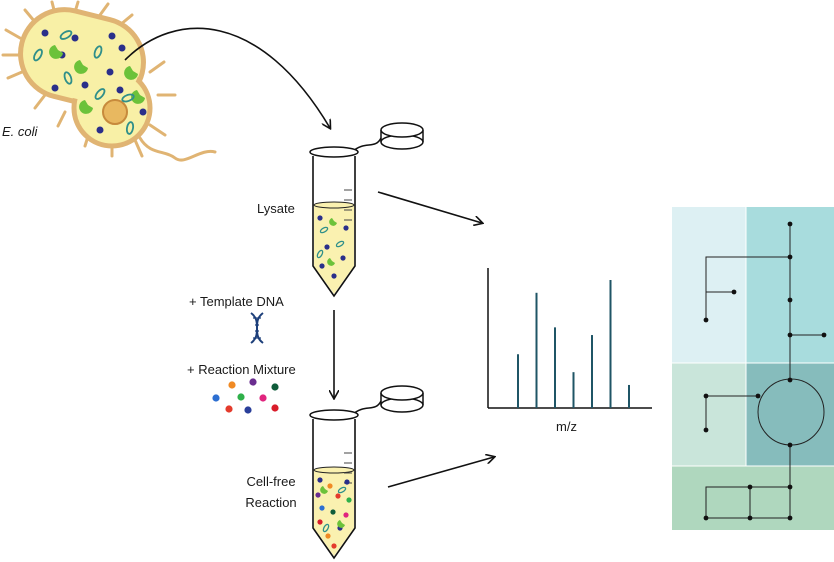 This screenshot has height=562, width=834. What do you see at coordinates (276, 208) in the screenshot?
I see `lysate-label: Lysate` at bounding box center [276, 208].